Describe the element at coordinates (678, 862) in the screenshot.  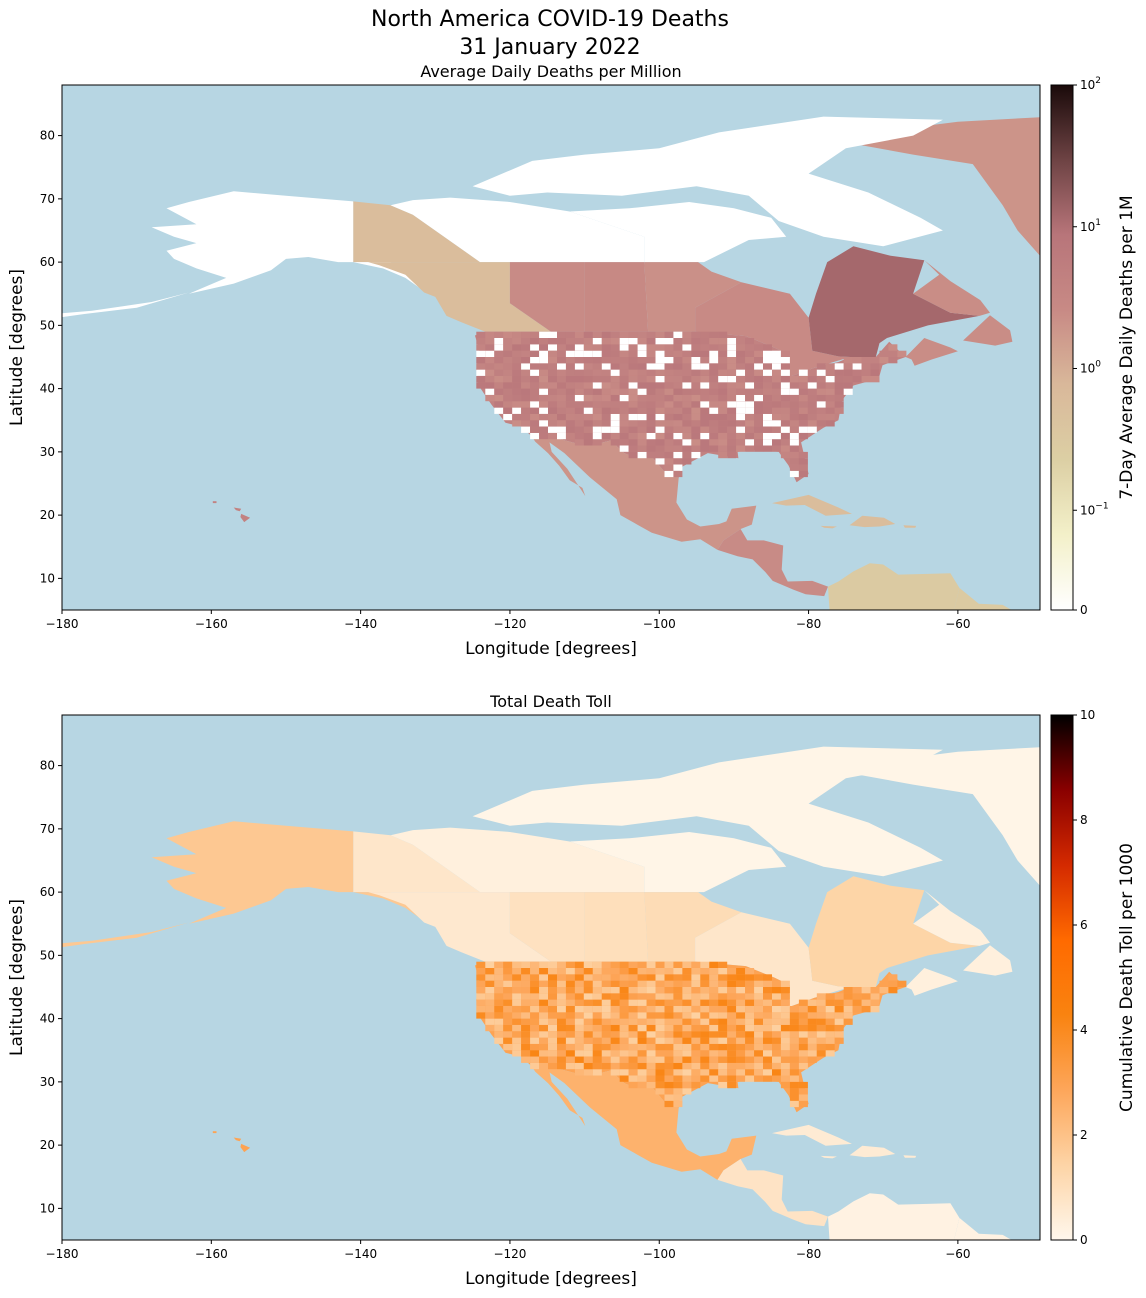
I see `region-nunavut` at that location.